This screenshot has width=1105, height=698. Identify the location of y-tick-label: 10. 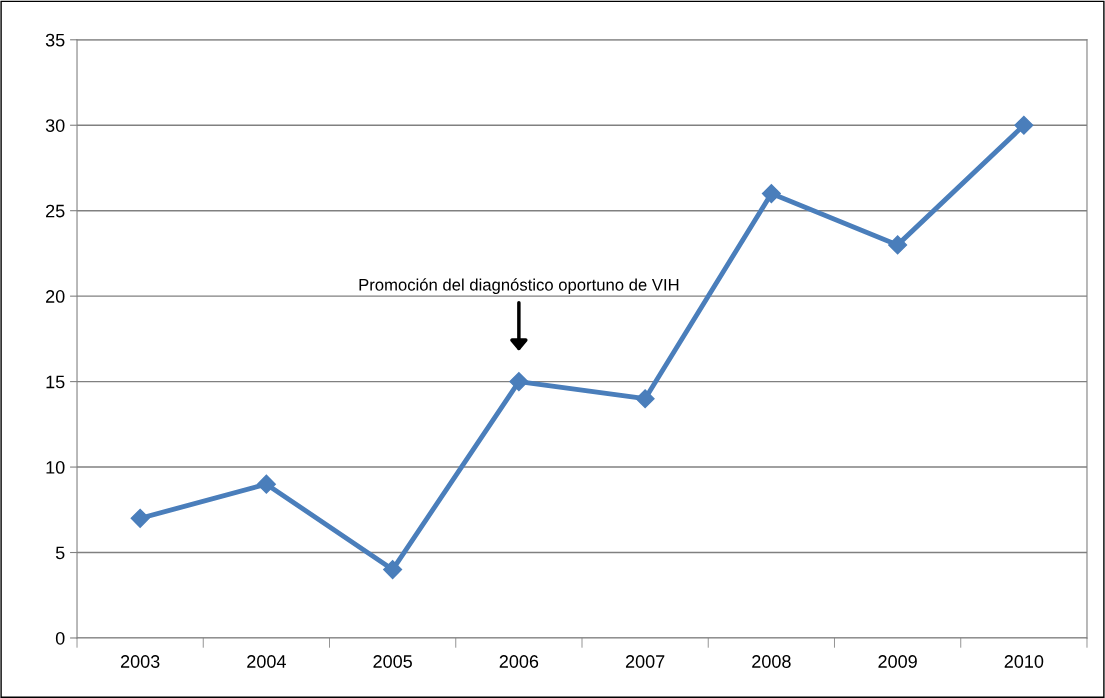
(55, 467).